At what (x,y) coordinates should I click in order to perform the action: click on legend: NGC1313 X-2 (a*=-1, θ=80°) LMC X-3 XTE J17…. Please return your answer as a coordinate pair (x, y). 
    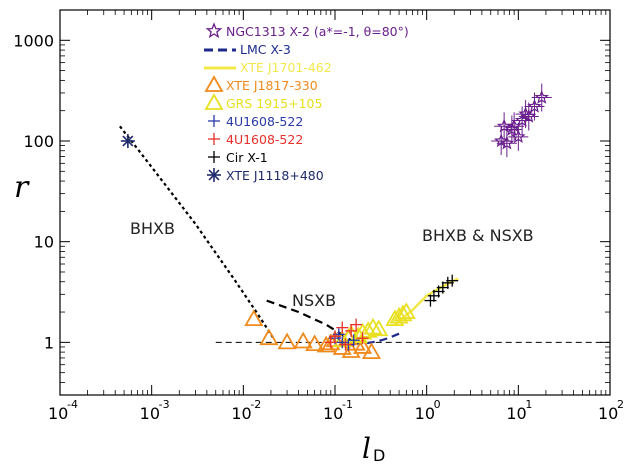
    Looking at the image, I should click on (306, 102).